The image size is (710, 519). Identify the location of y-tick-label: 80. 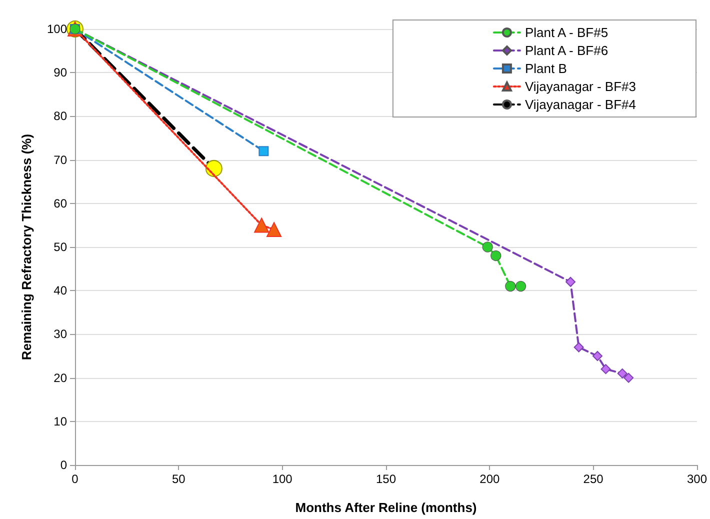
(61, 116).